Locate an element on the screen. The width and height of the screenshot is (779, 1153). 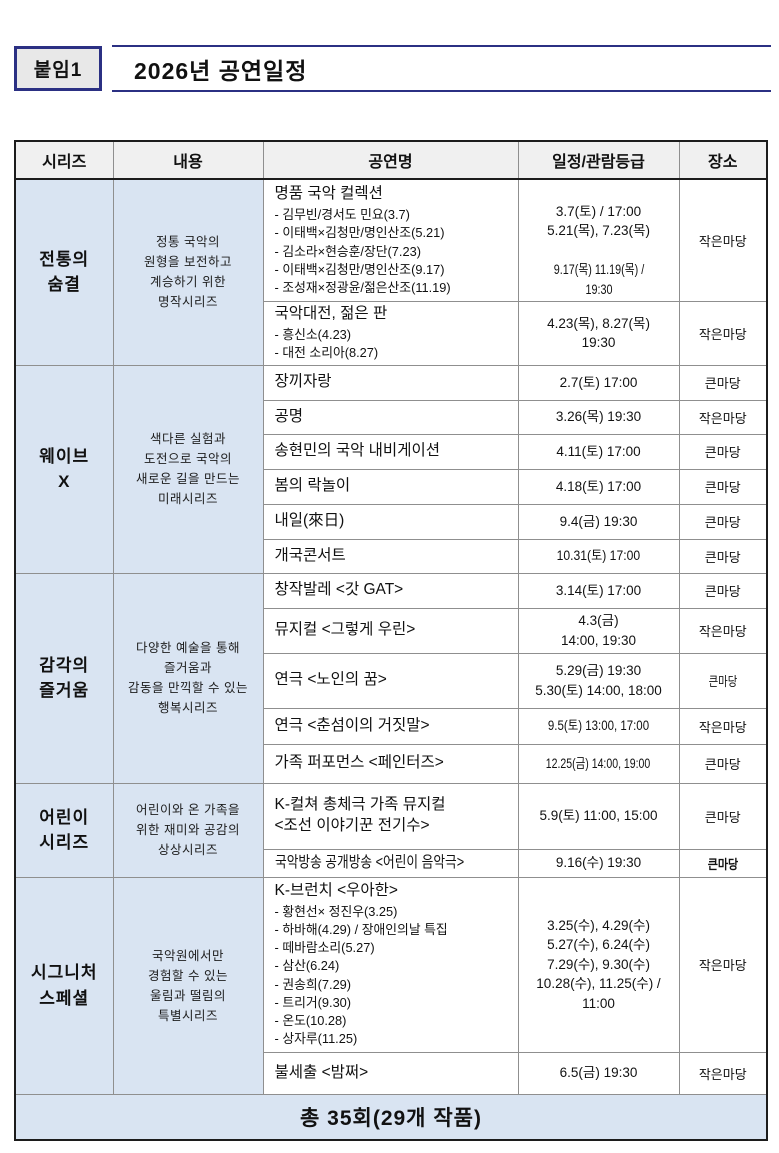
performance-title: 창작발레 <갓 GAT> is located at coordinates (339, 590).